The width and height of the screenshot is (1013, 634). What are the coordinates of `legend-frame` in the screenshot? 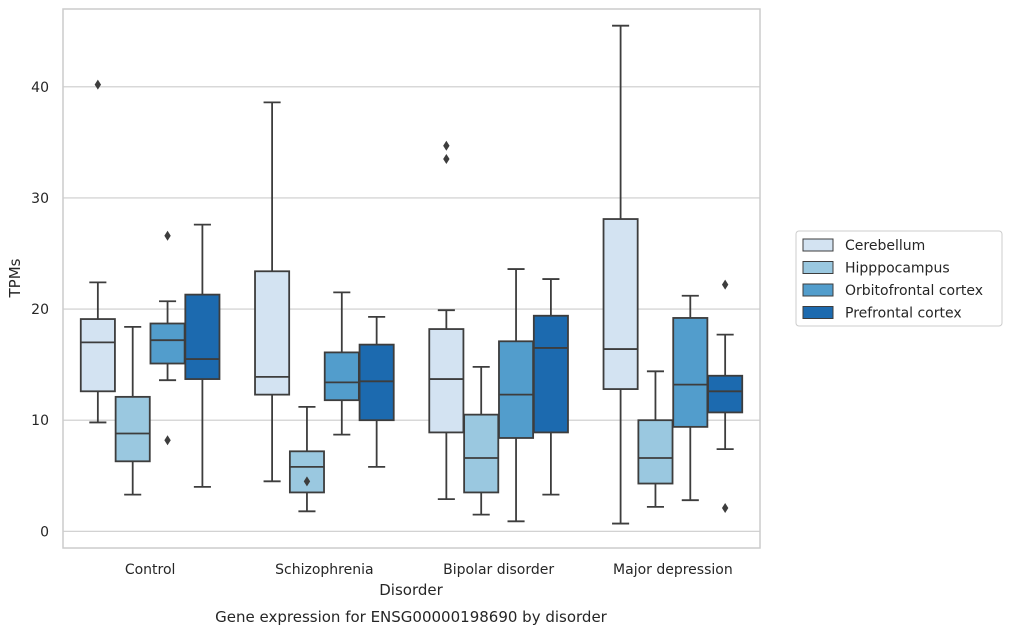 It's located at (899, 278).